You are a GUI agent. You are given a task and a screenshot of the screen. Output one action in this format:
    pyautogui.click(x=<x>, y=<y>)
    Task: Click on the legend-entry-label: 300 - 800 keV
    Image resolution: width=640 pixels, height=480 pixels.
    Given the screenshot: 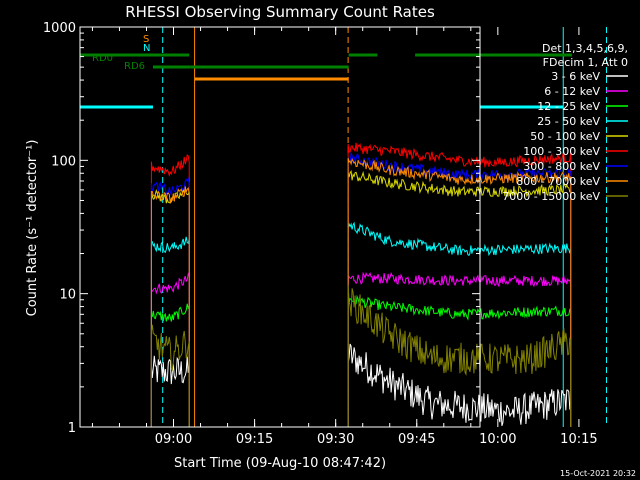 What is the action you would take?
    pyautogui.click(x=561, y=166)
    